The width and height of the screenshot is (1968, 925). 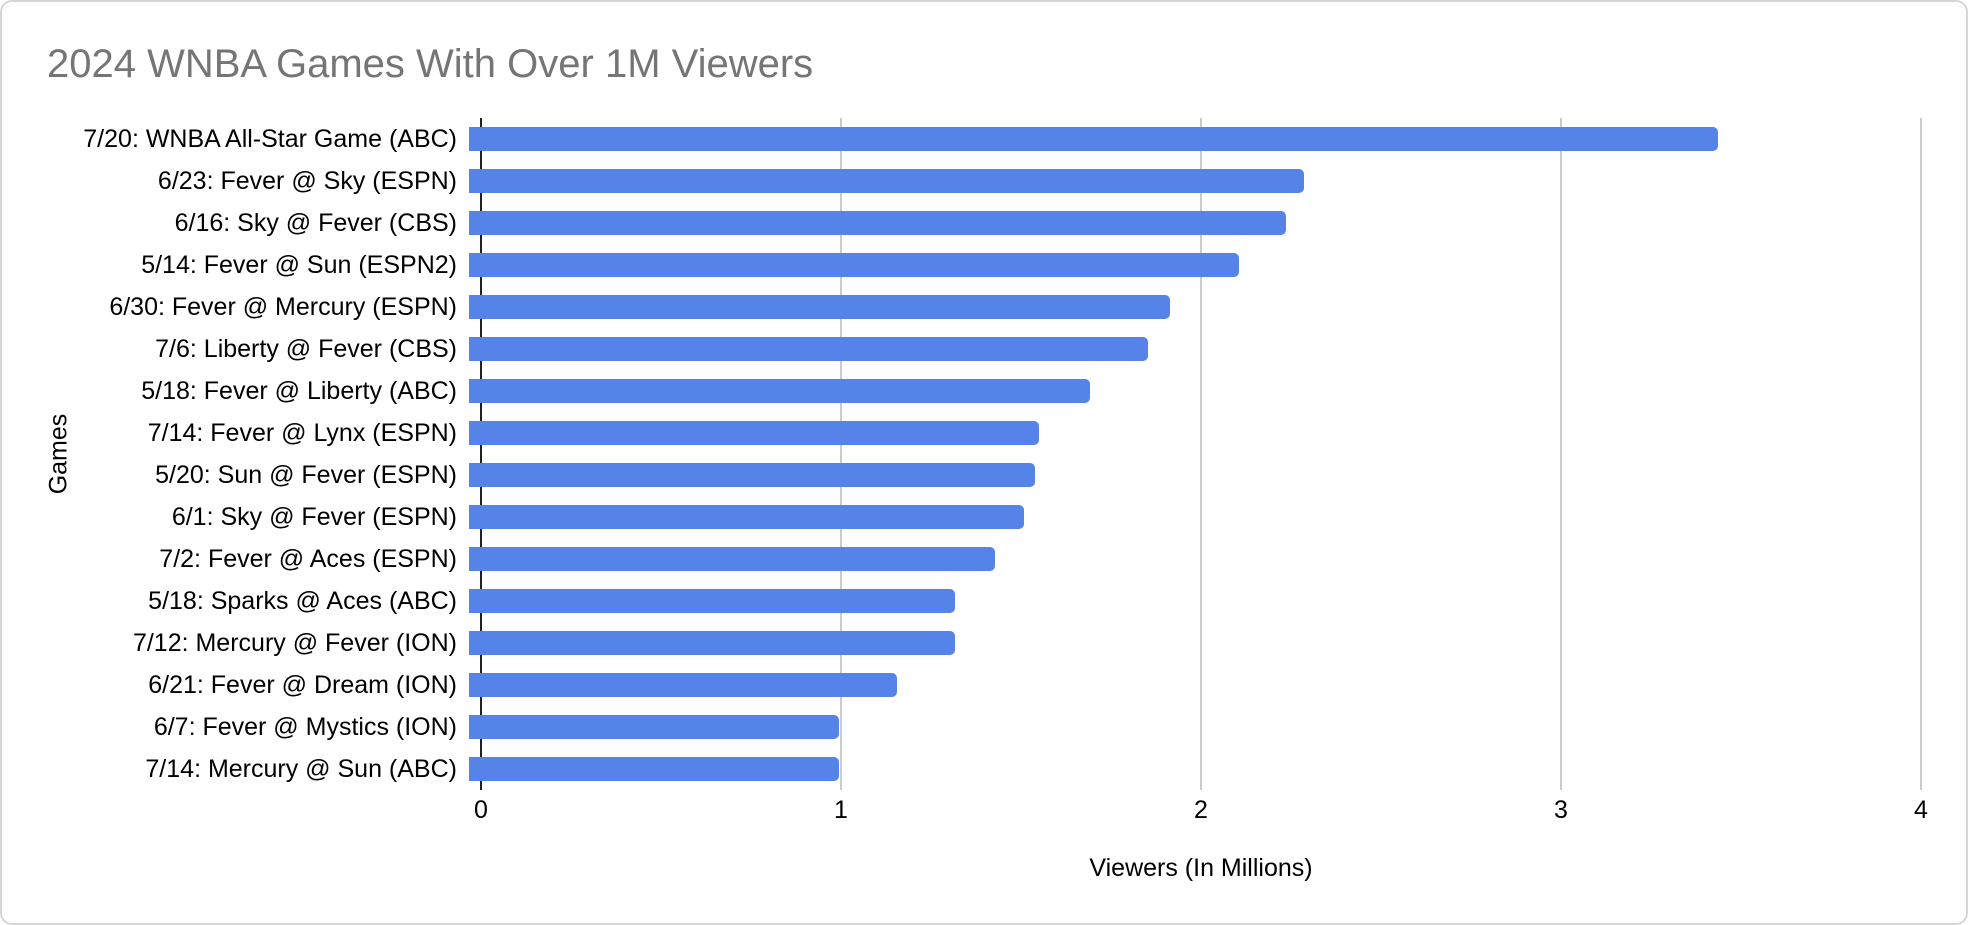 What do you see at coordinates (302, 600) in the screenshot?
I see `category-label: 5/18: Sparks @ Aces (ABC)` at bounding box center [302, 600].